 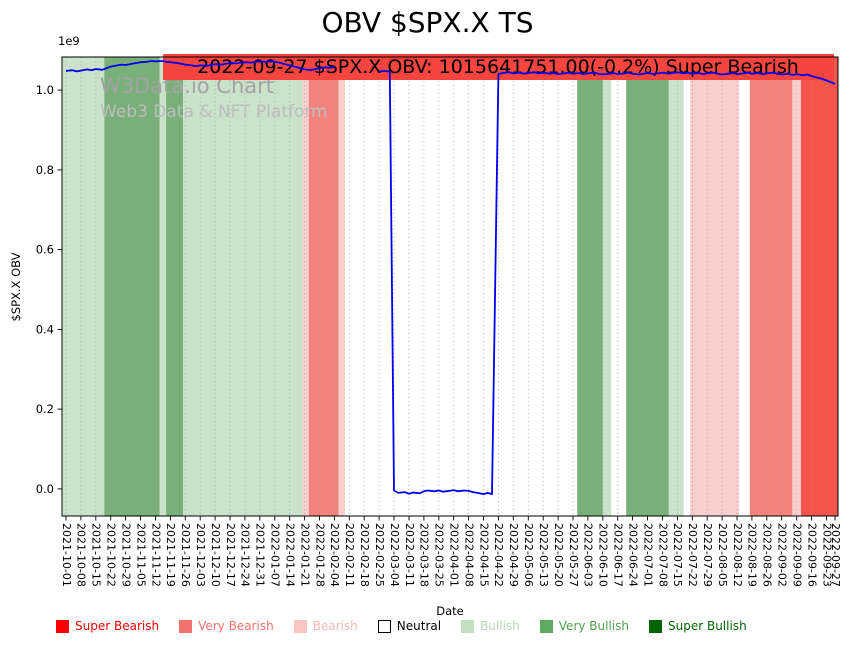 I want to click on x-tick-label: 2022-07-08, so click(x=662, y=555).